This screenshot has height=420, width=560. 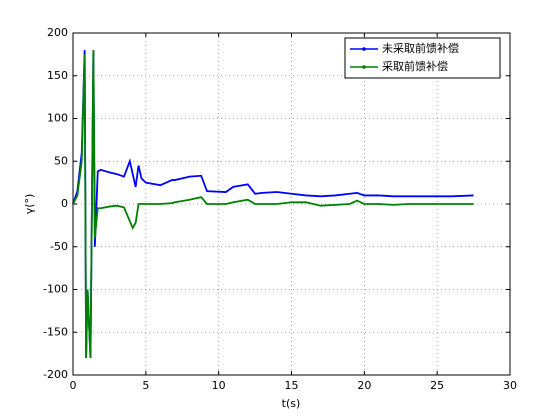 I want to click on legend-box, so click(x=422, y=58).